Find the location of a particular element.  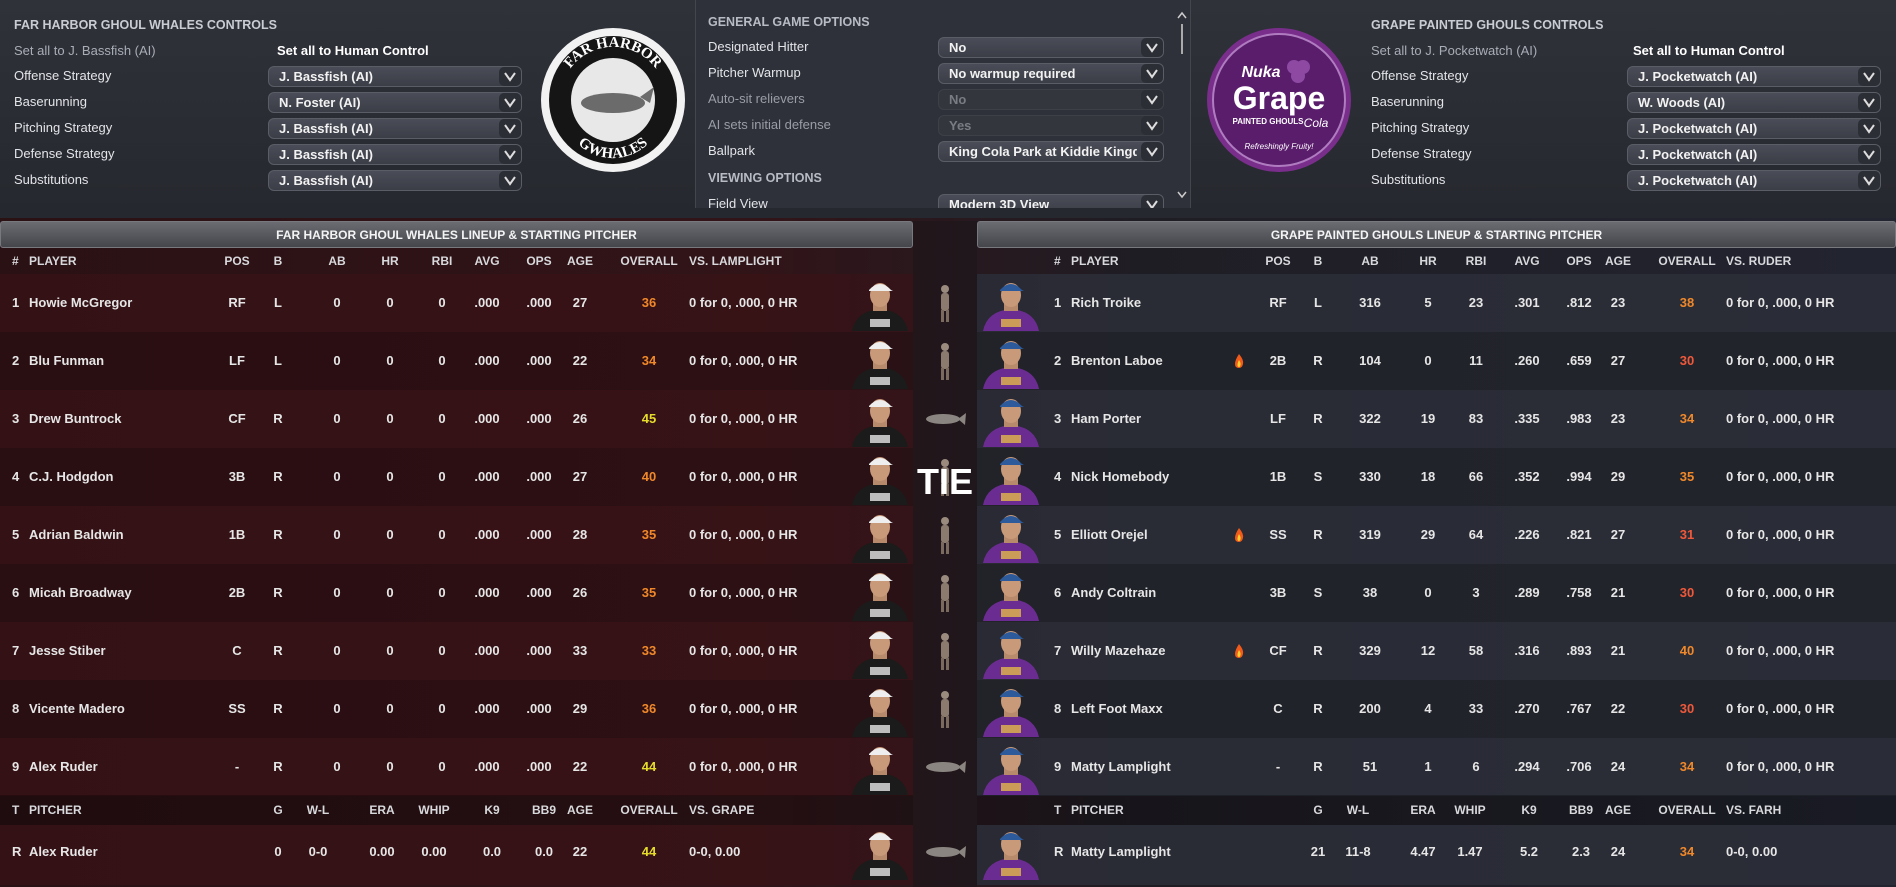

stat-cell: 7 is located at coordinates (16, 650).